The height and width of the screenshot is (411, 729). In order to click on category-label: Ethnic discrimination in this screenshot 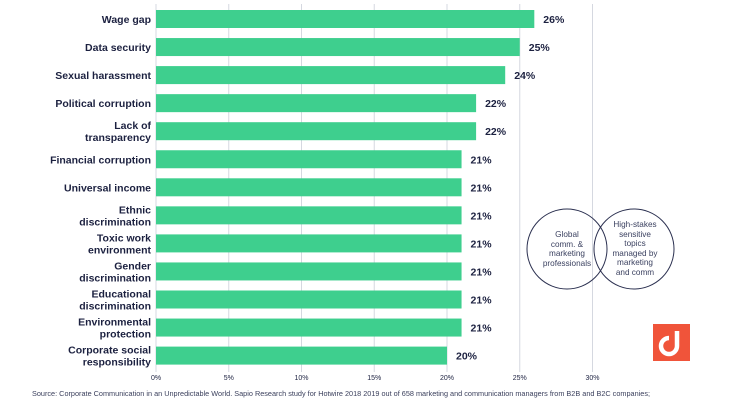, I will do `click(115, 216)`.